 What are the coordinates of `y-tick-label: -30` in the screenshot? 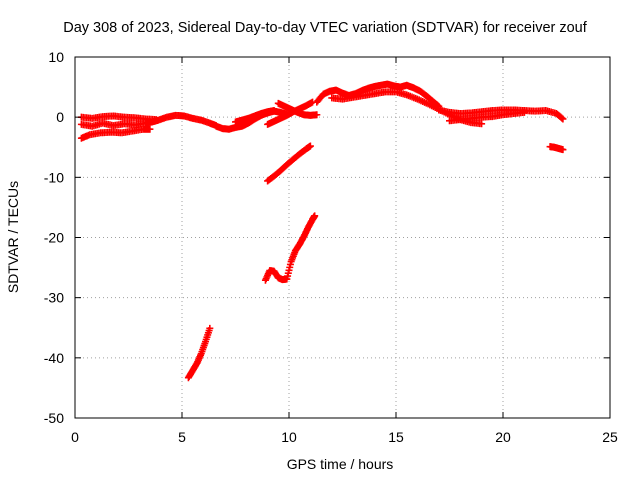 It's located at (54, 298).